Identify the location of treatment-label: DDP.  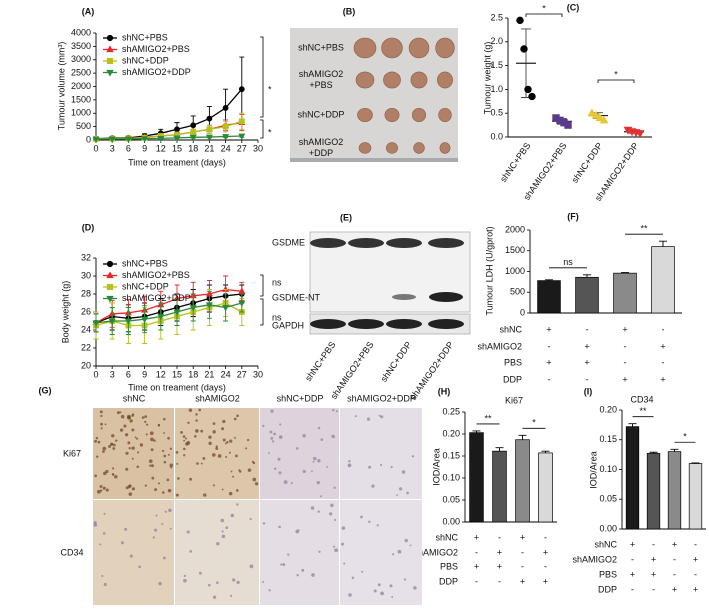
(512, 379).